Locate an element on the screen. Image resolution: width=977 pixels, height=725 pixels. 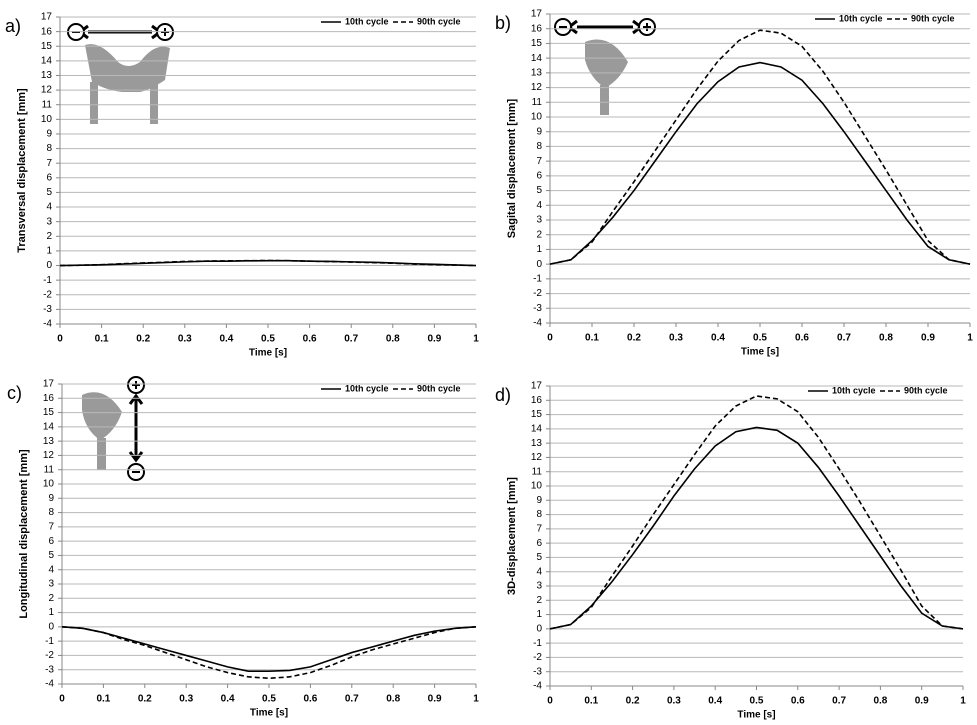
x-tick-label: 0.4 is located at coordinates (718, 338).